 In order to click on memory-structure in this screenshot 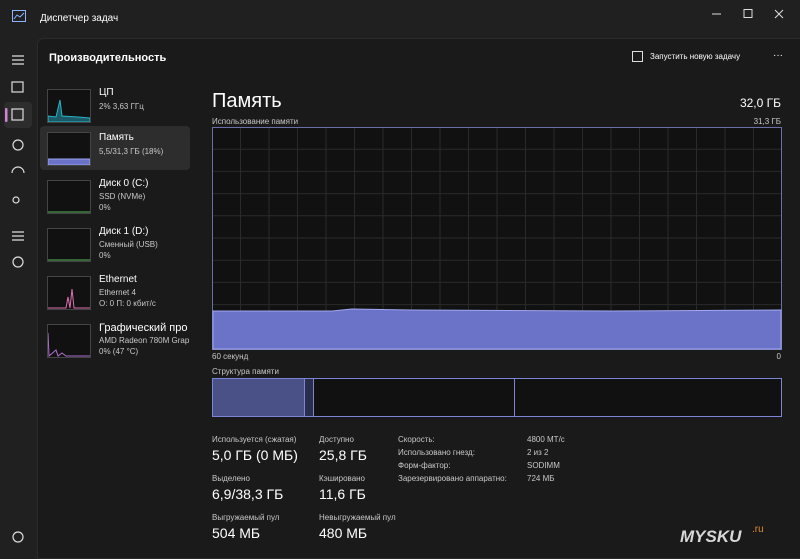, I will do `click(497, 397)`.